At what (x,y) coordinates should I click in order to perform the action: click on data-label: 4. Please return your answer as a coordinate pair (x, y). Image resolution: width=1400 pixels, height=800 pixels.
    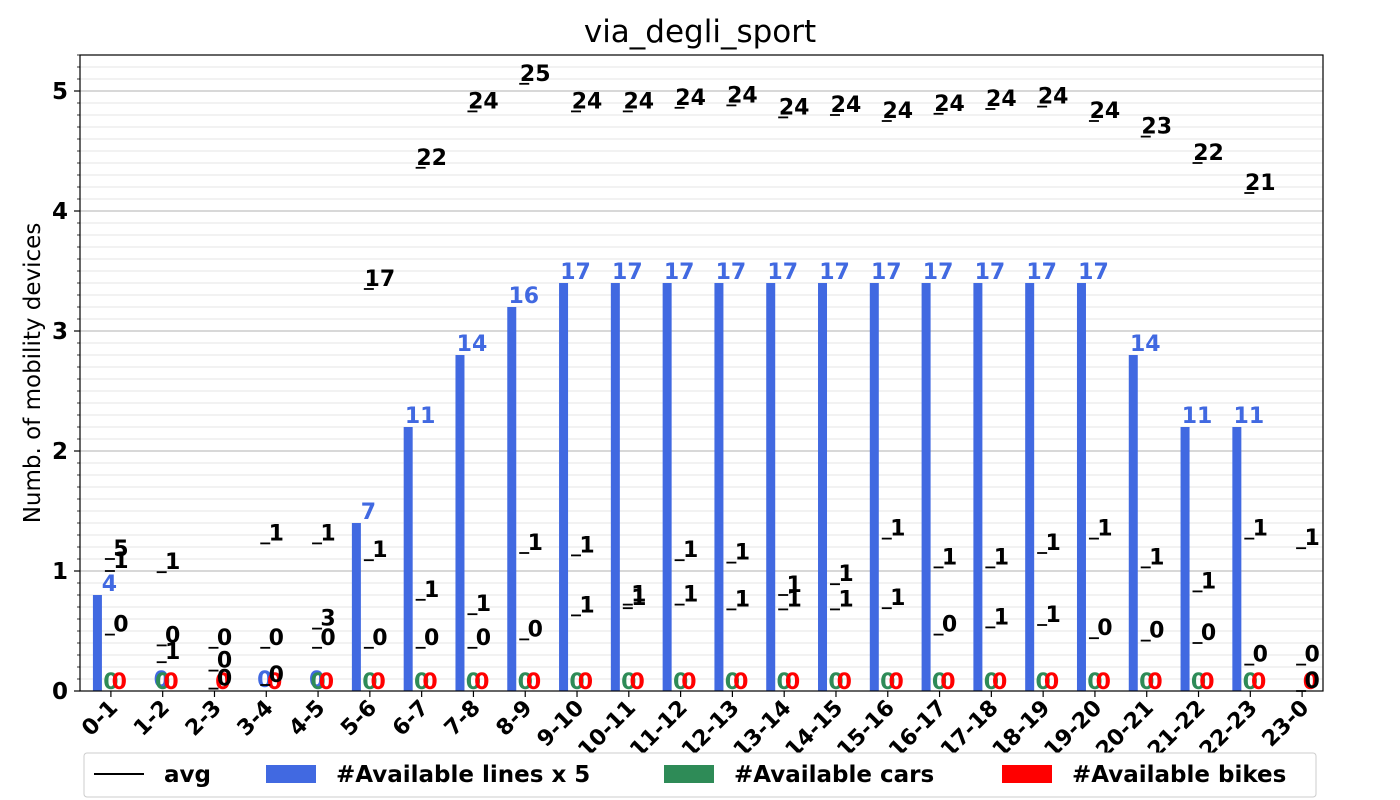
    Looking at the image, I should click on (109, 584).